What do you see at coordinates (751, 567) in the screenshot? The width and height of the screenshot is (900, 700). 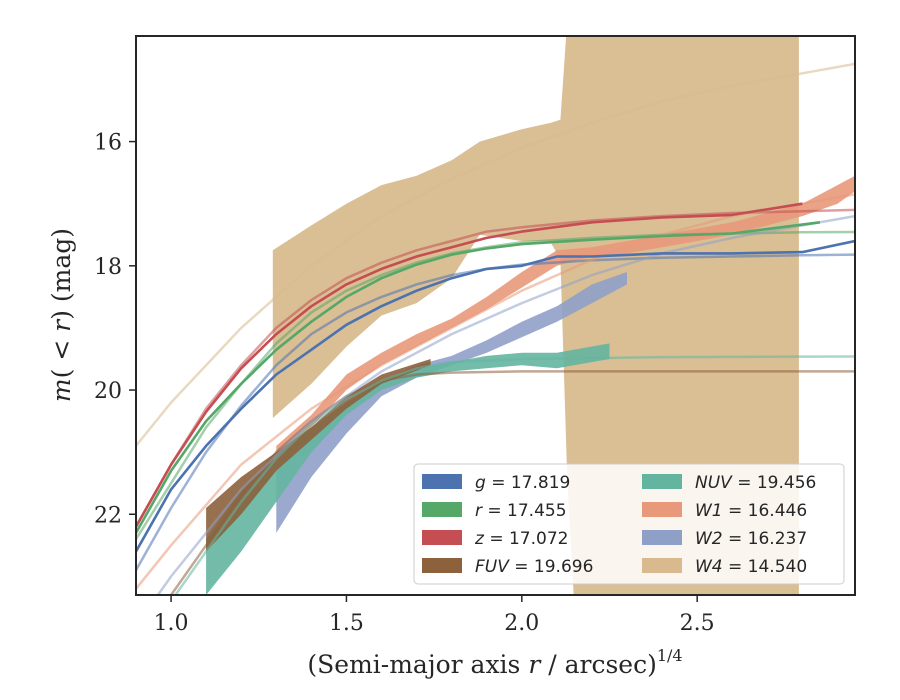 I see `legend-label-w4: W4 = 14.540` at bounding box center [751, 567].